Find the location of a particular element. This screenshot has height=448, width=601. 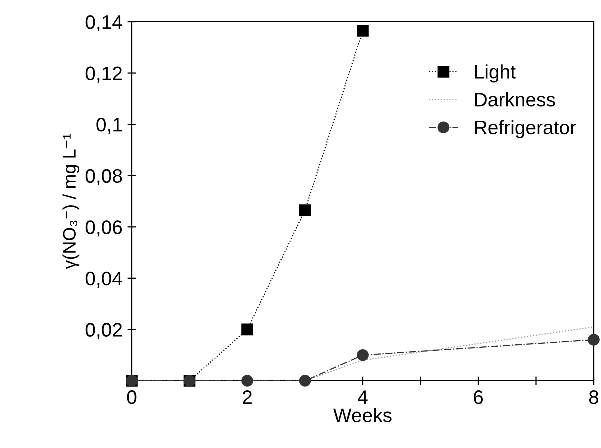

x-tick-label: 8 is located at coordinates (594, 397).